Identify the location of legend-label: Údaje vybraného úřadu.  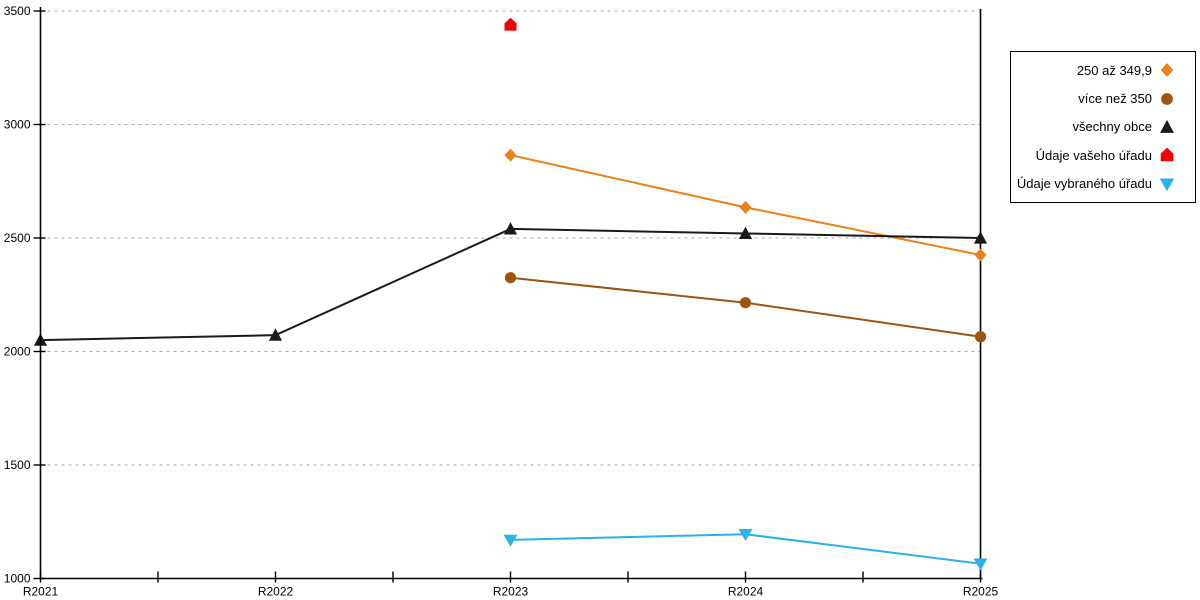
(1084, 184).